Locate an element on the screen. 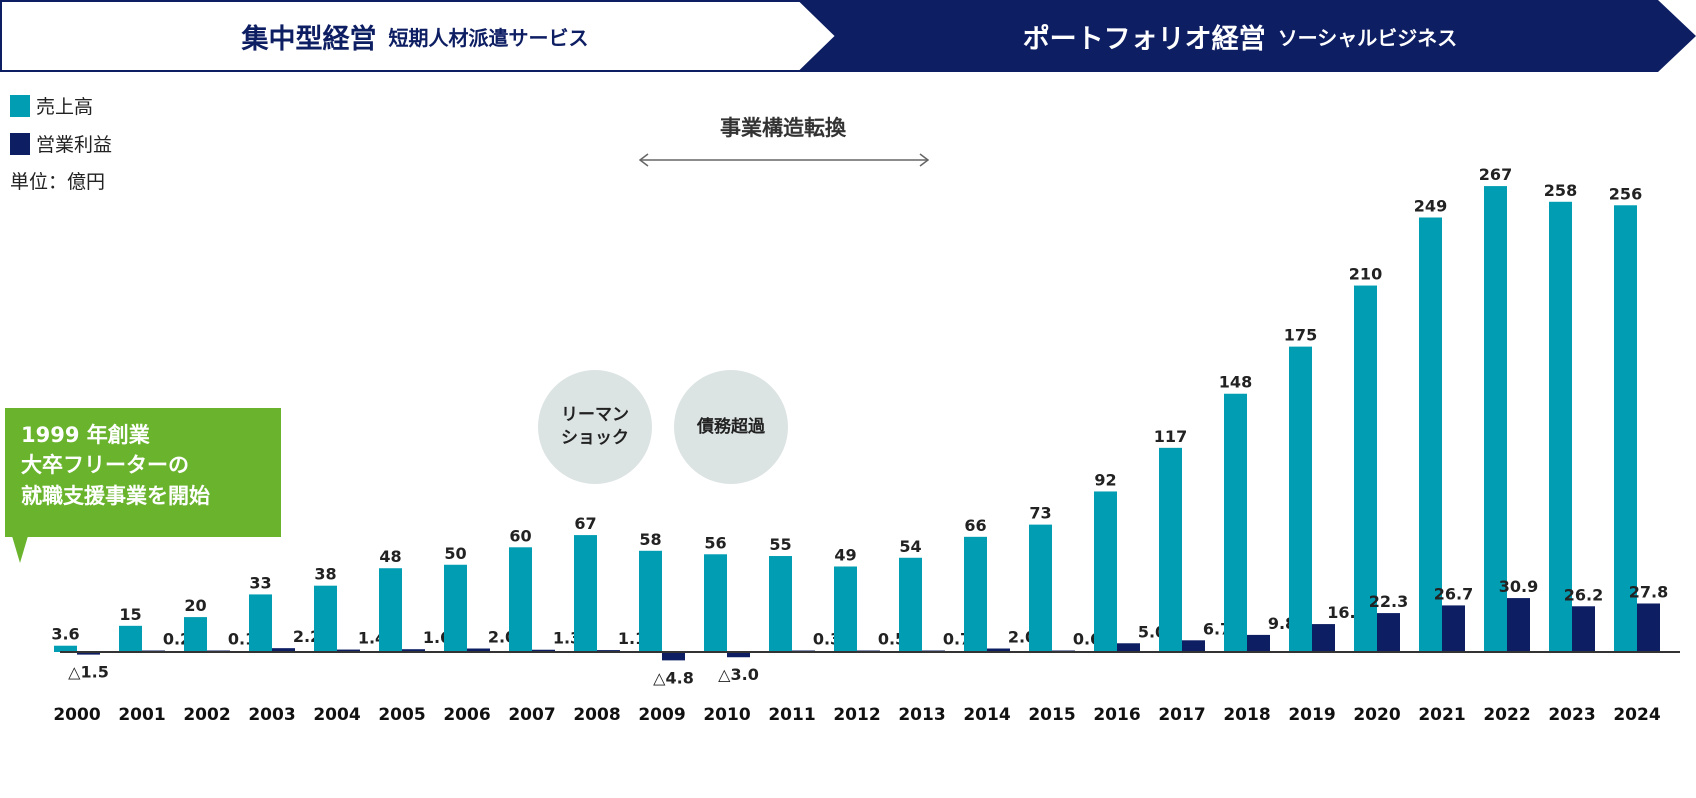  sales-value-label: 210 is located at coordinates (1365, 274).